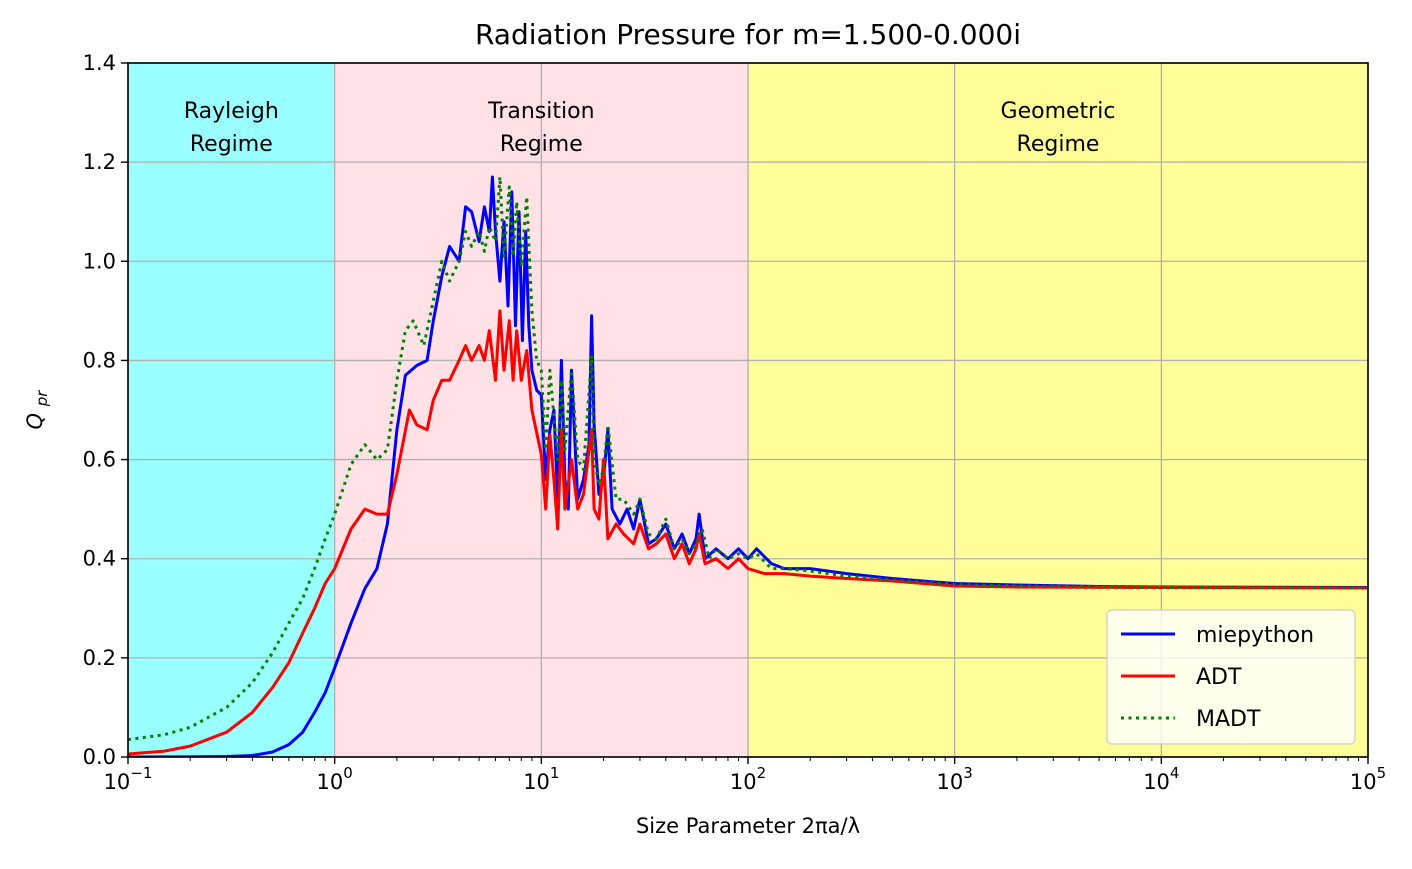  I want to click on x-tick-label: 10⁴, so click(1161, 779).